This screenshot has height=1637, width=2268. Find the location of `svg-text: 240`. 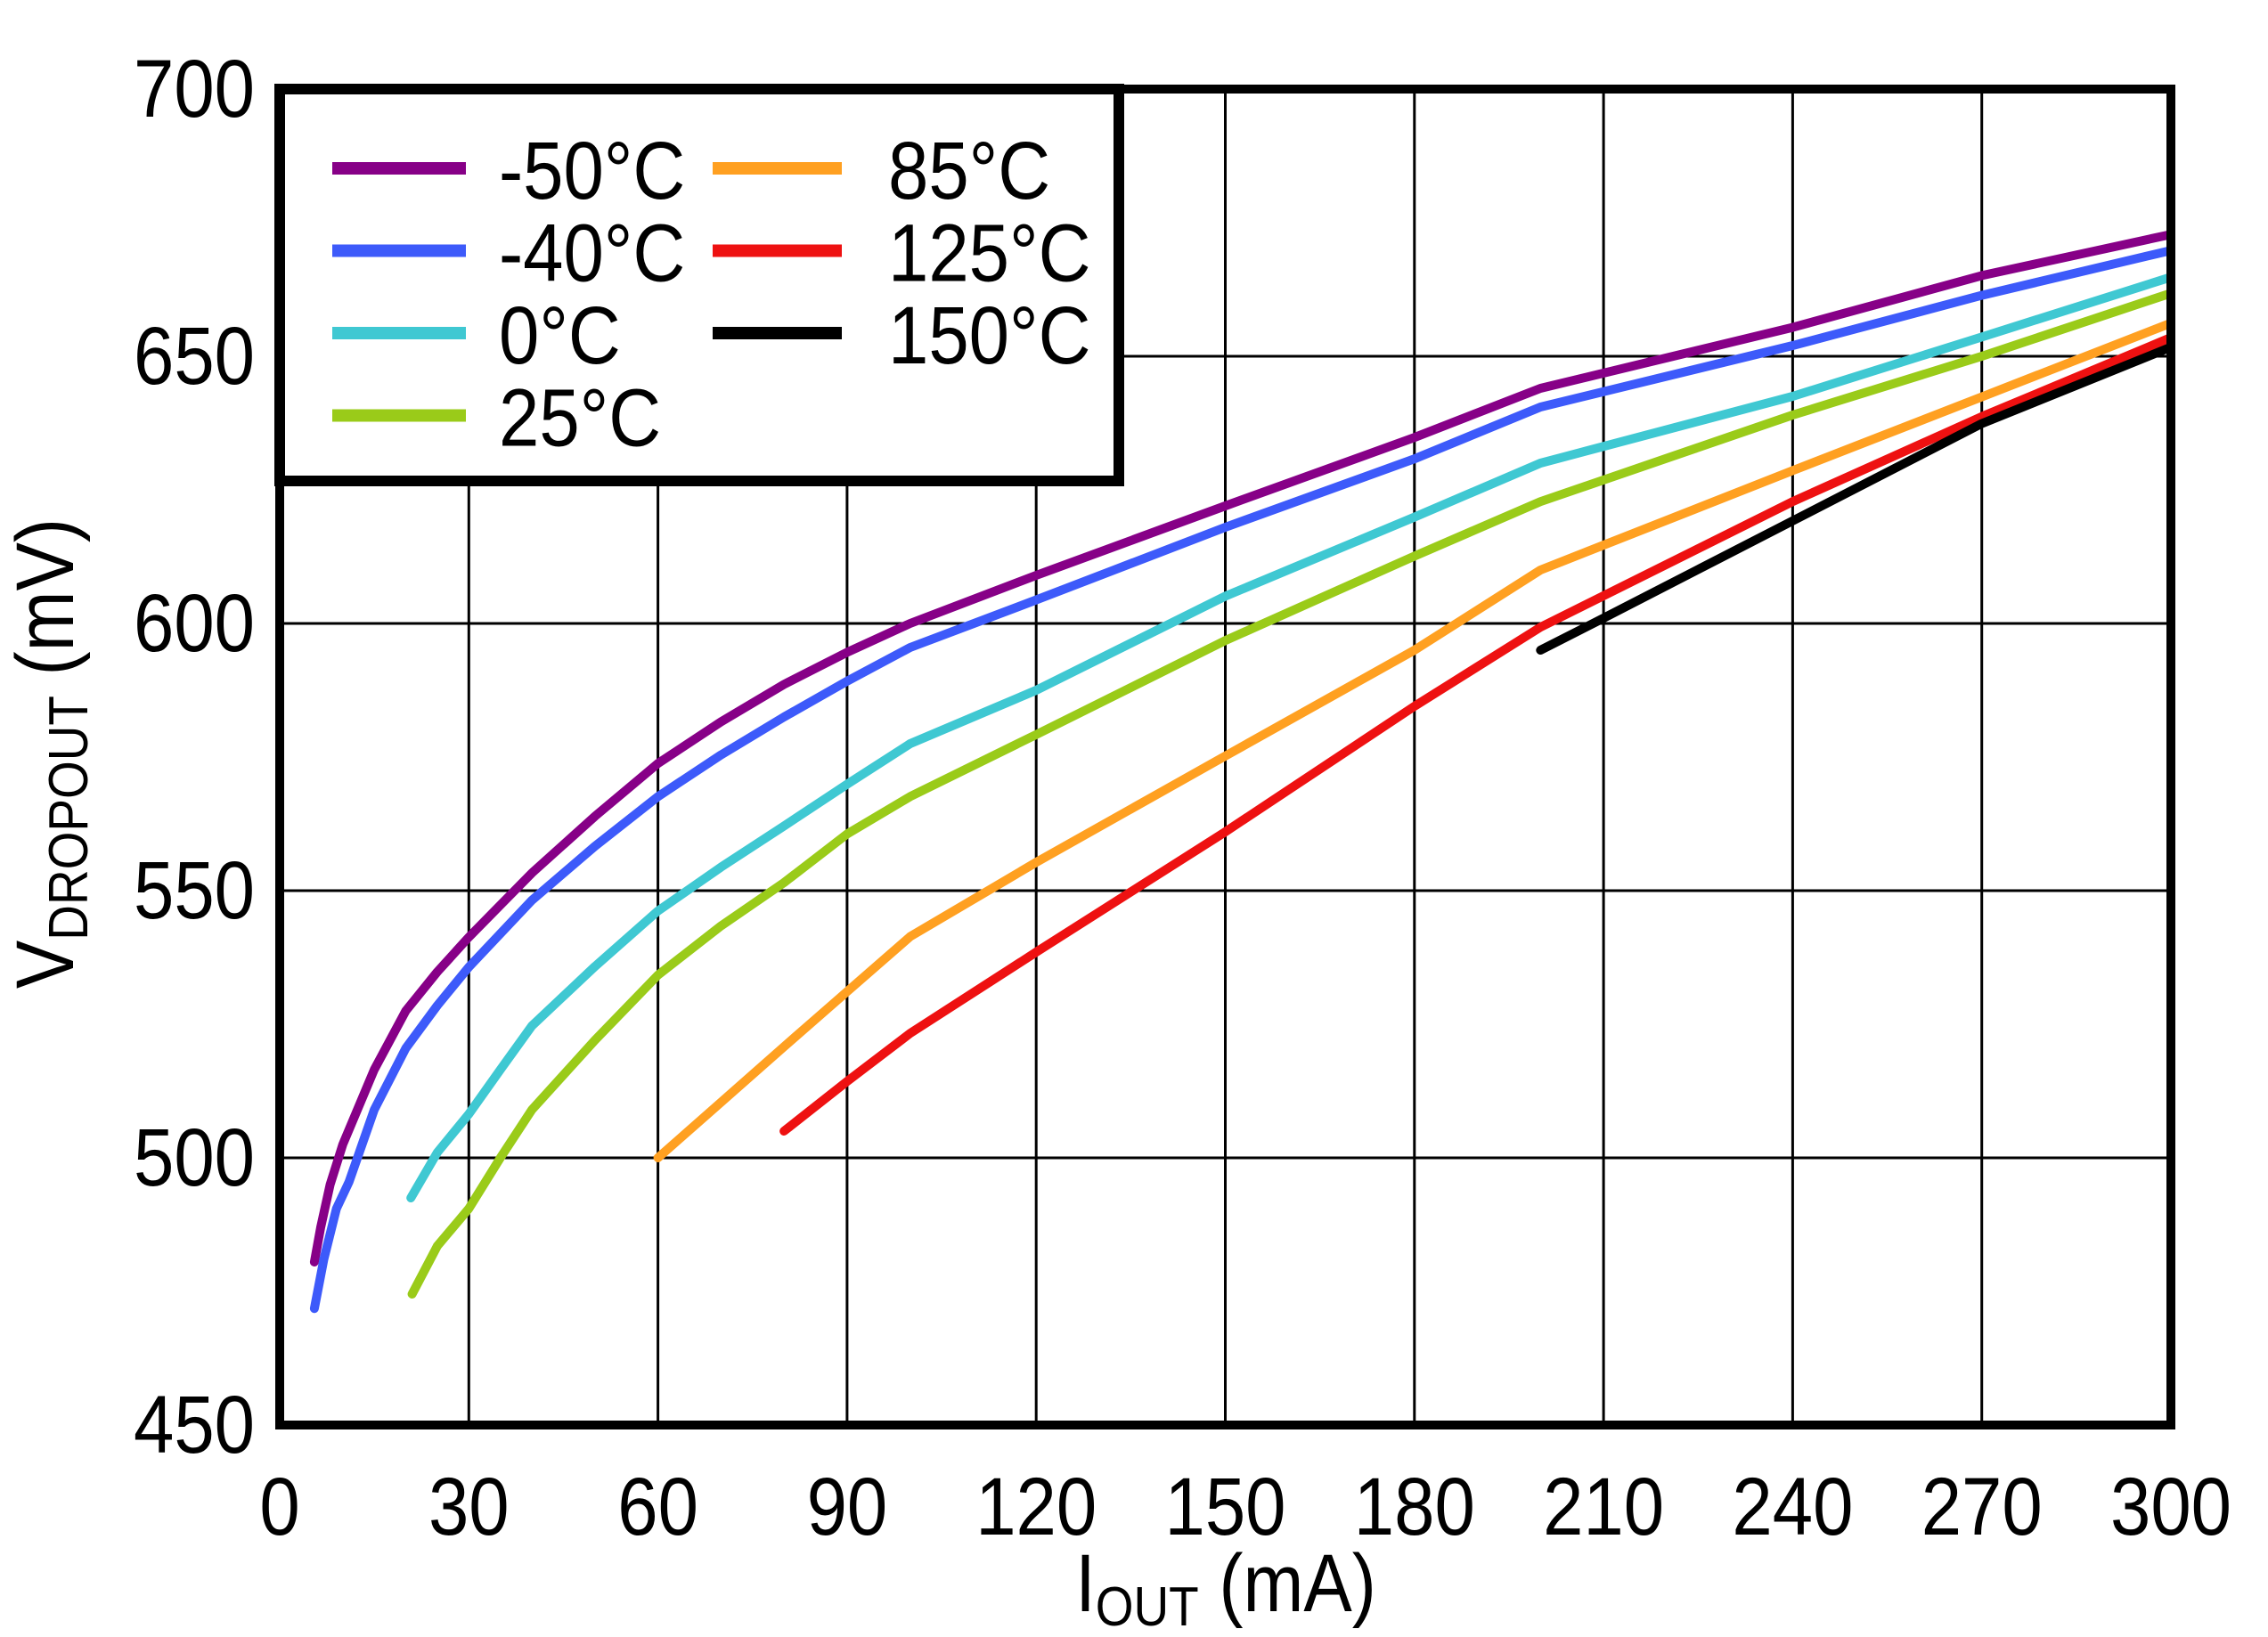

svg-text: 240 is located at coordinates (1792, 1506).